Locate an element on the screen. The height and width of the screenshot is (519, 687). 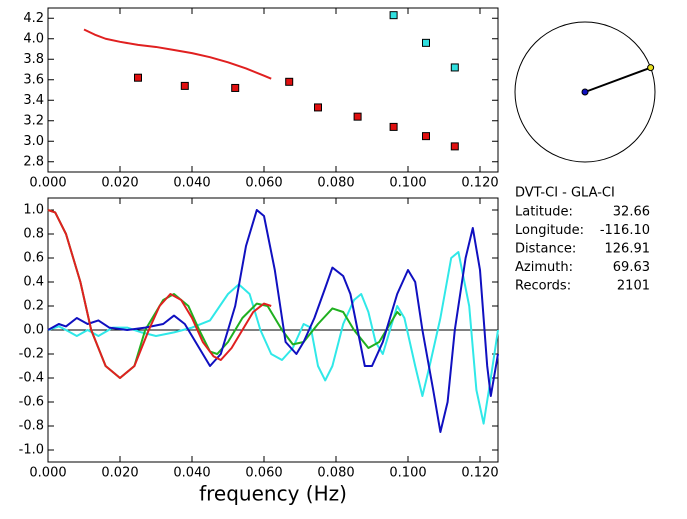
y-tick-label: 3.8 is located at coordinates (33, 59).